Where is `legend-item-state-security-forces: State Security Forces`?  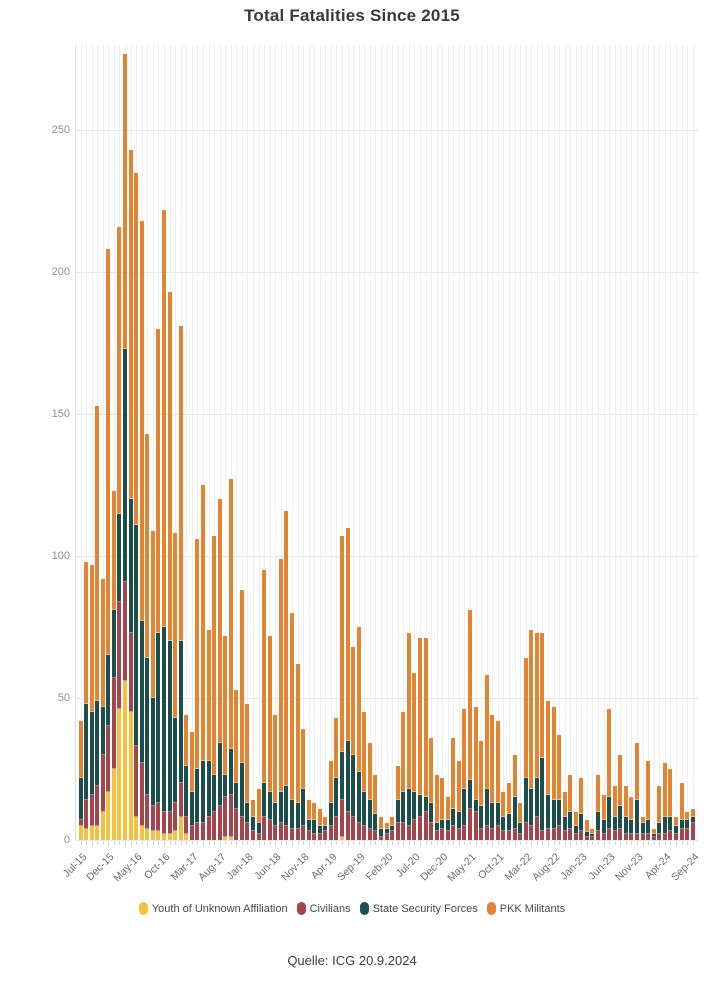 legend-item-state-security-forces: State Security Forces is located at coordinates (418, 908).